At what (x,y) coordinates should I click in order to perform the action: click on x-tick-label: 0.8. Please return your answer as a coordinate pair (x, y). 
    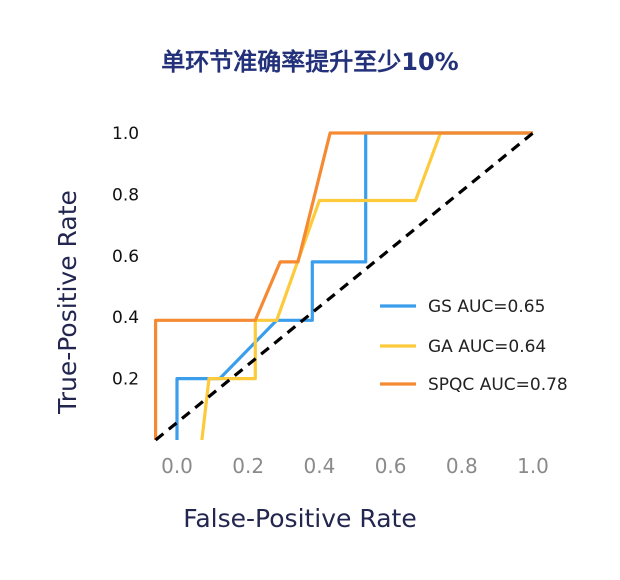
    Looking at the image, I should click on (462, 466).